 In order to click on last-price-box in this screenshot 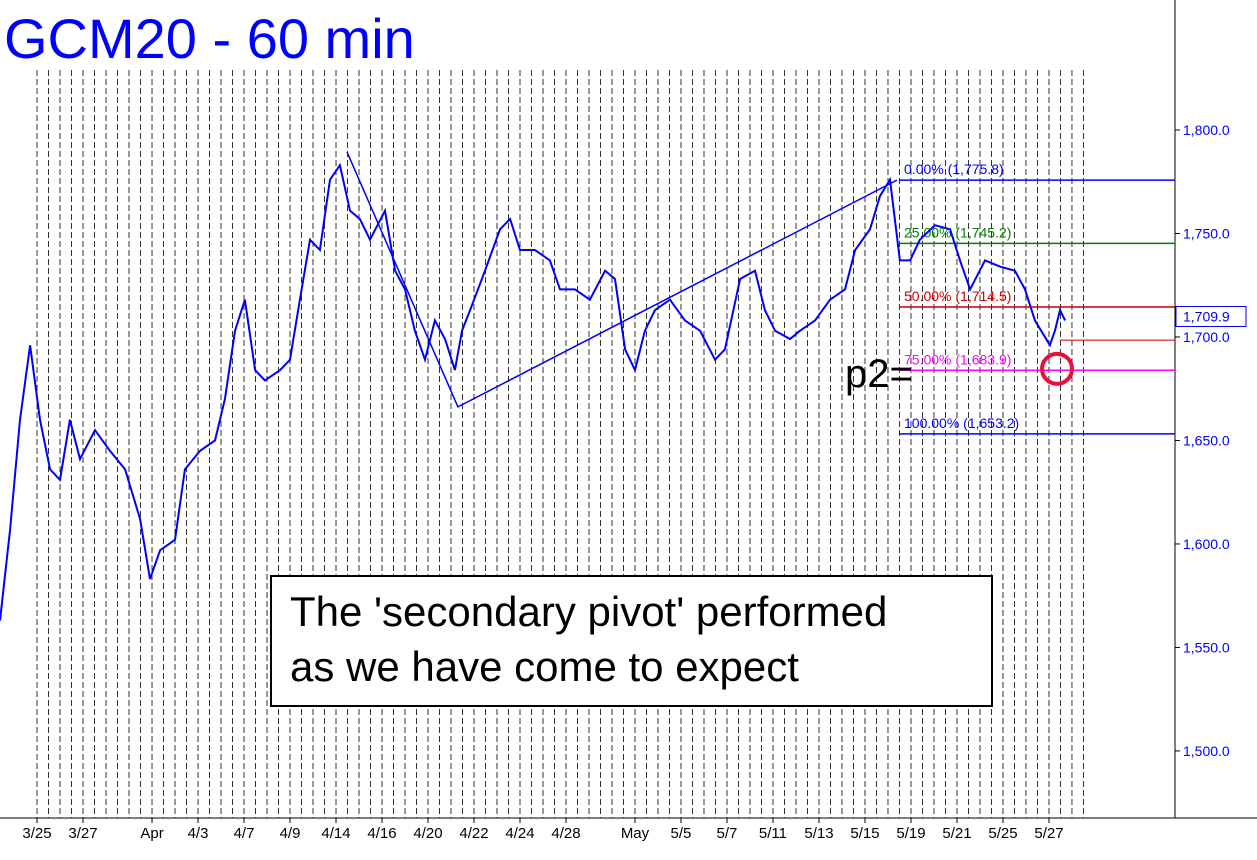, I will do `click(1211, 316)`.